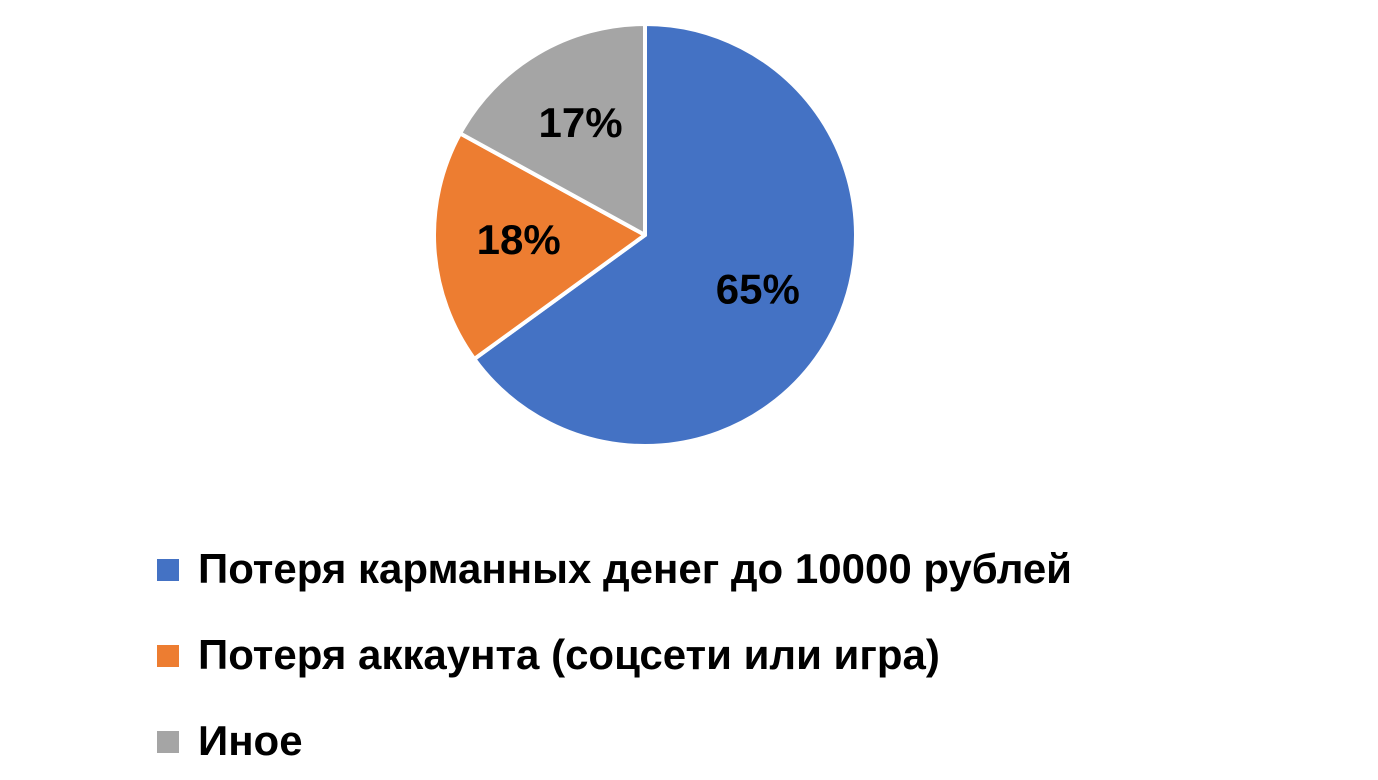  What do you see at coordinates (519, 239) in the screenshot?
I see `data-label: 18%` at bounding box center [519, 239].